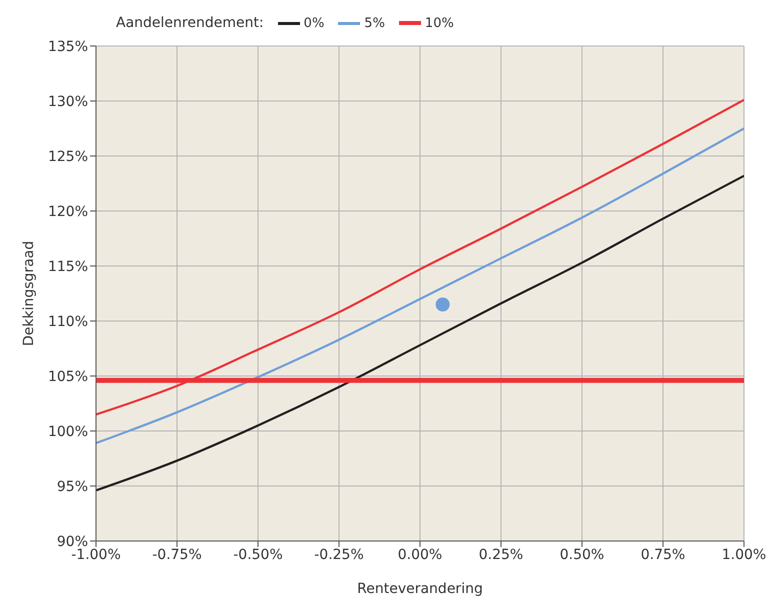 This screenshot has width=778, height=610. I want to click on legend-label: 0%, so click(313, 23).